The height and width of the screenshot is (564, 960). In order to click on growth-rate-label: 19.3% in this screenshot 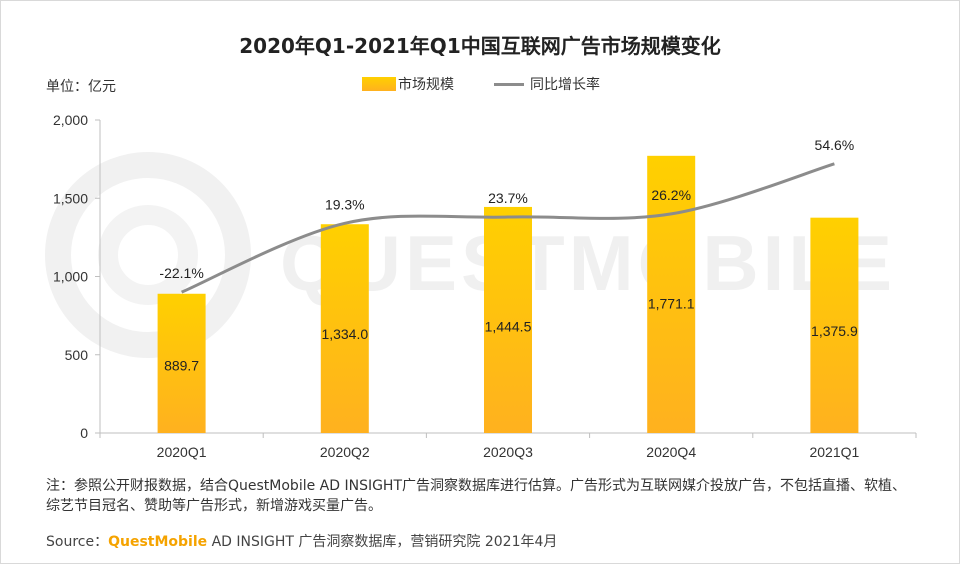, I will do `click(345, 204)`.